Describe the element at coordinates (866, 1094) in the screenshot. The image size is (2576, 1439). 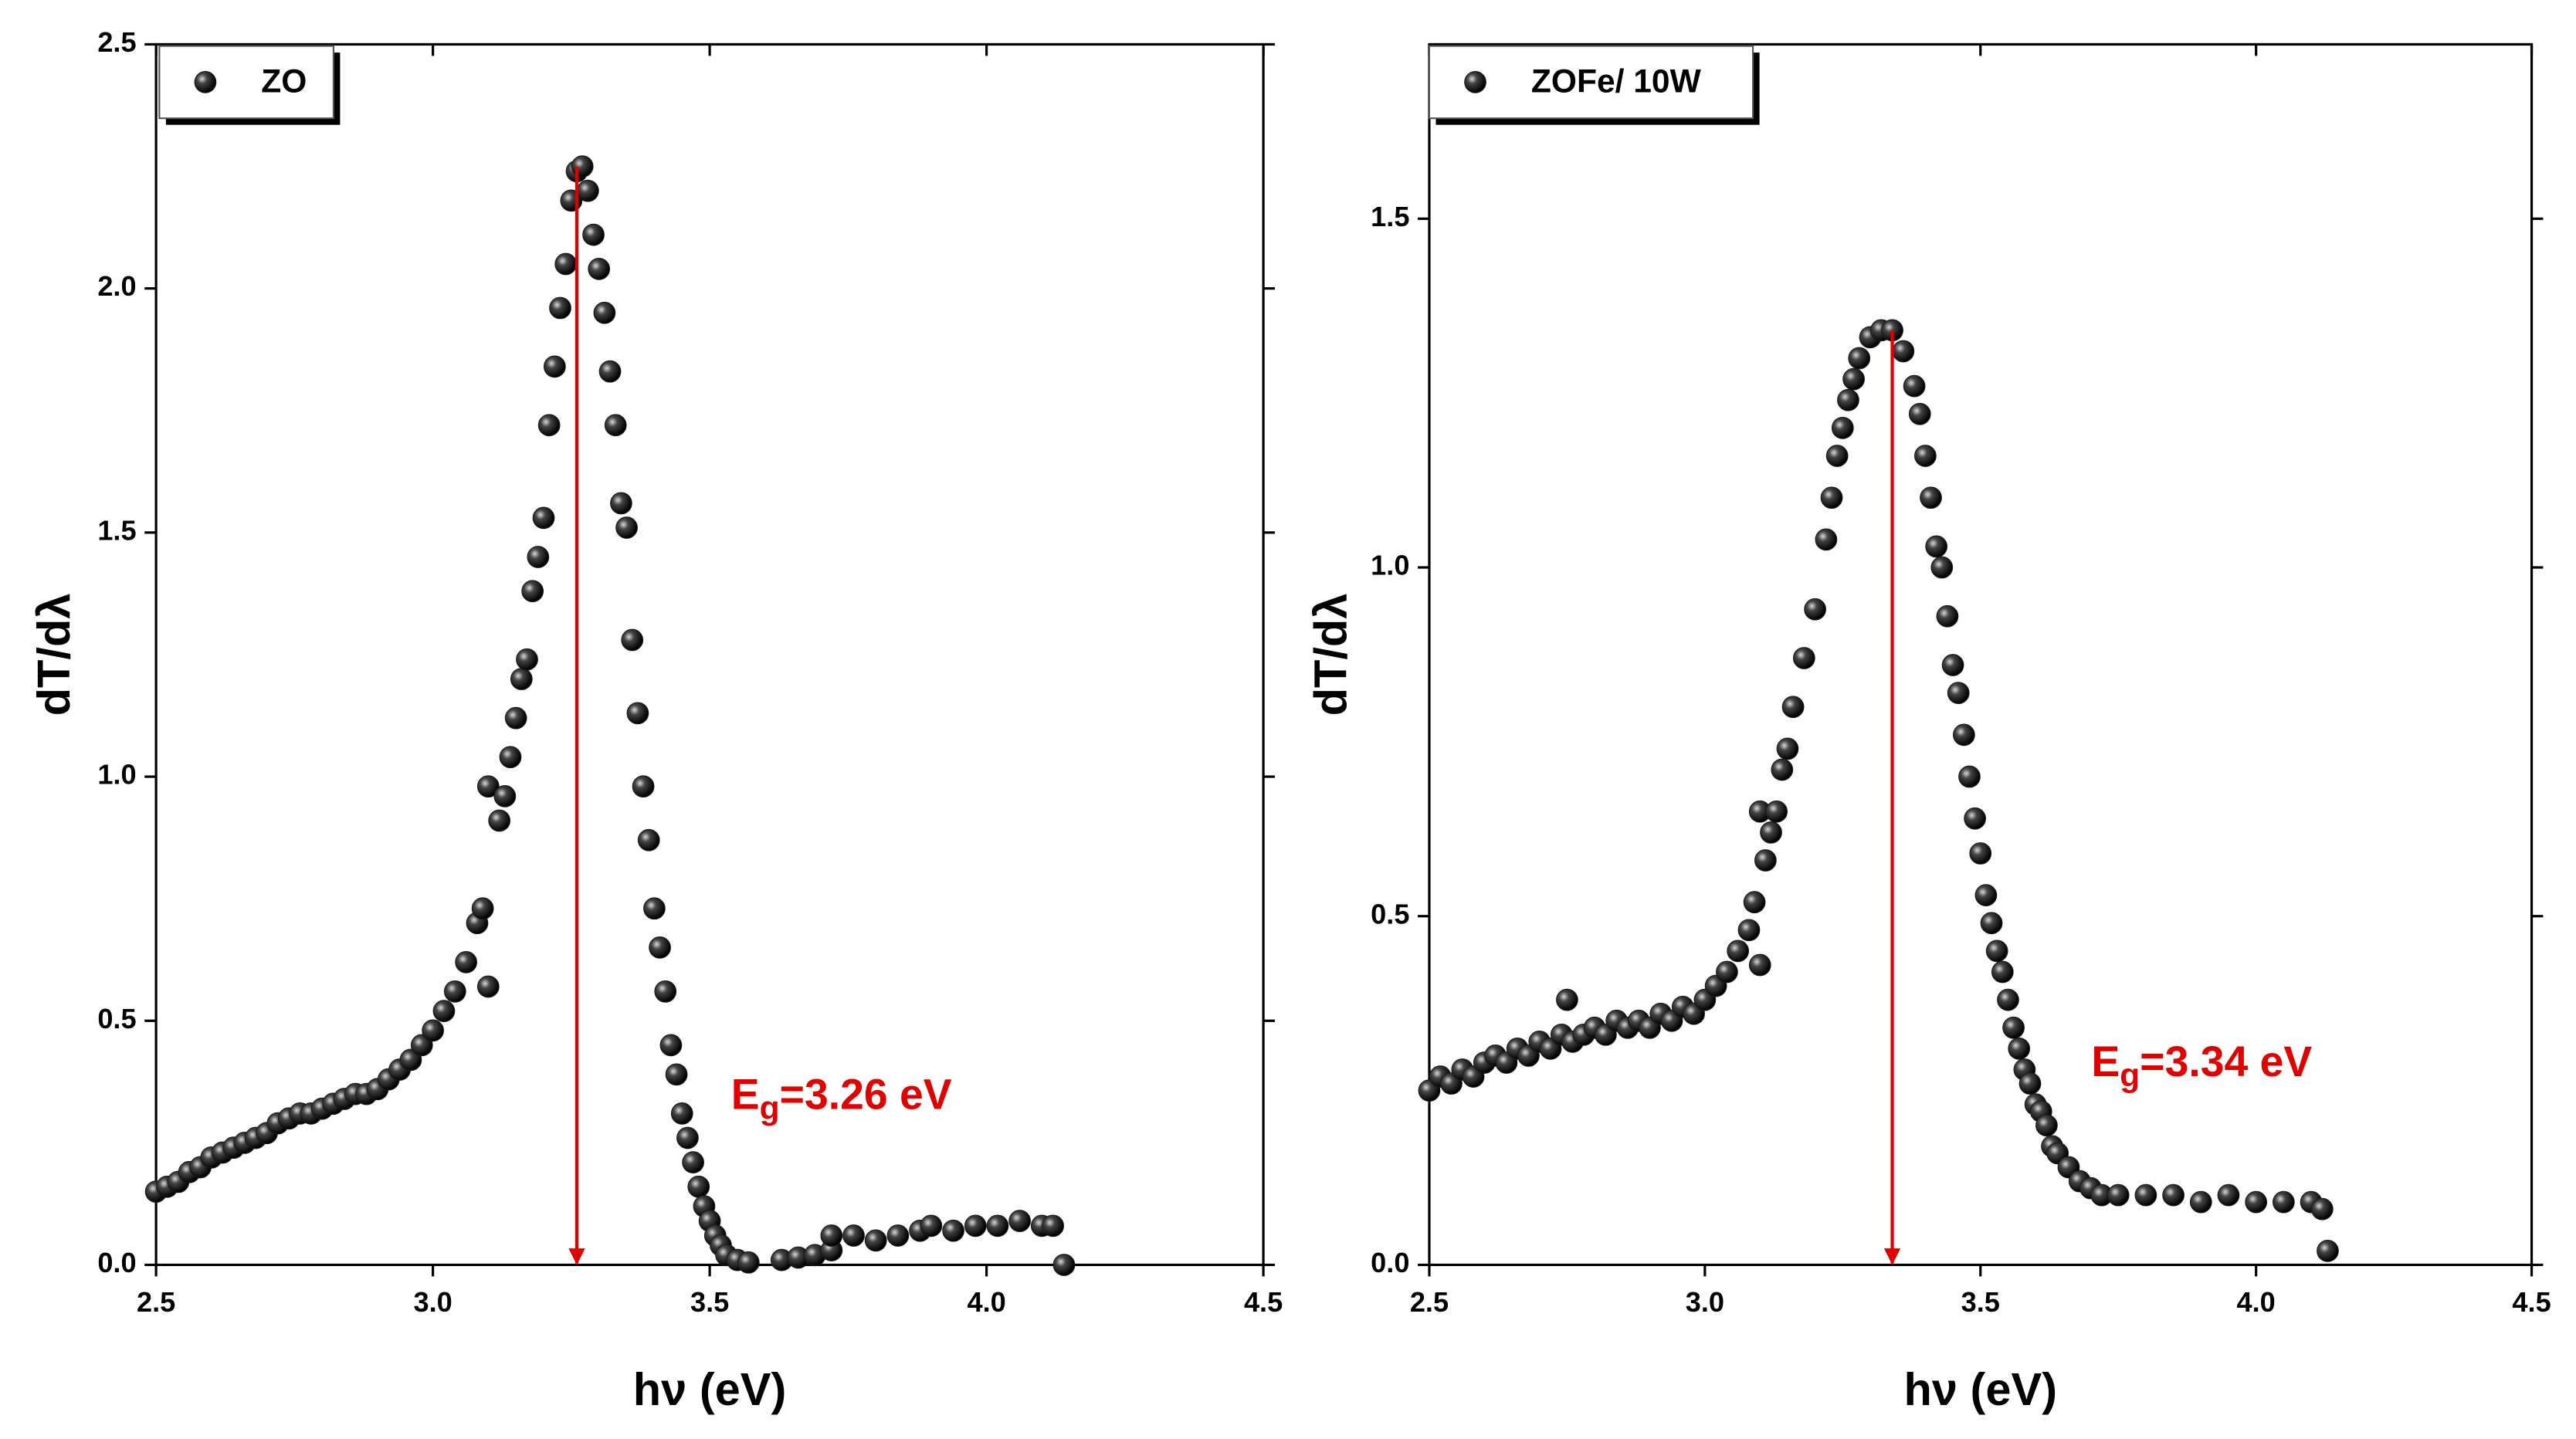
I see `band-gap-label-part: =3.26 eV` at that location.